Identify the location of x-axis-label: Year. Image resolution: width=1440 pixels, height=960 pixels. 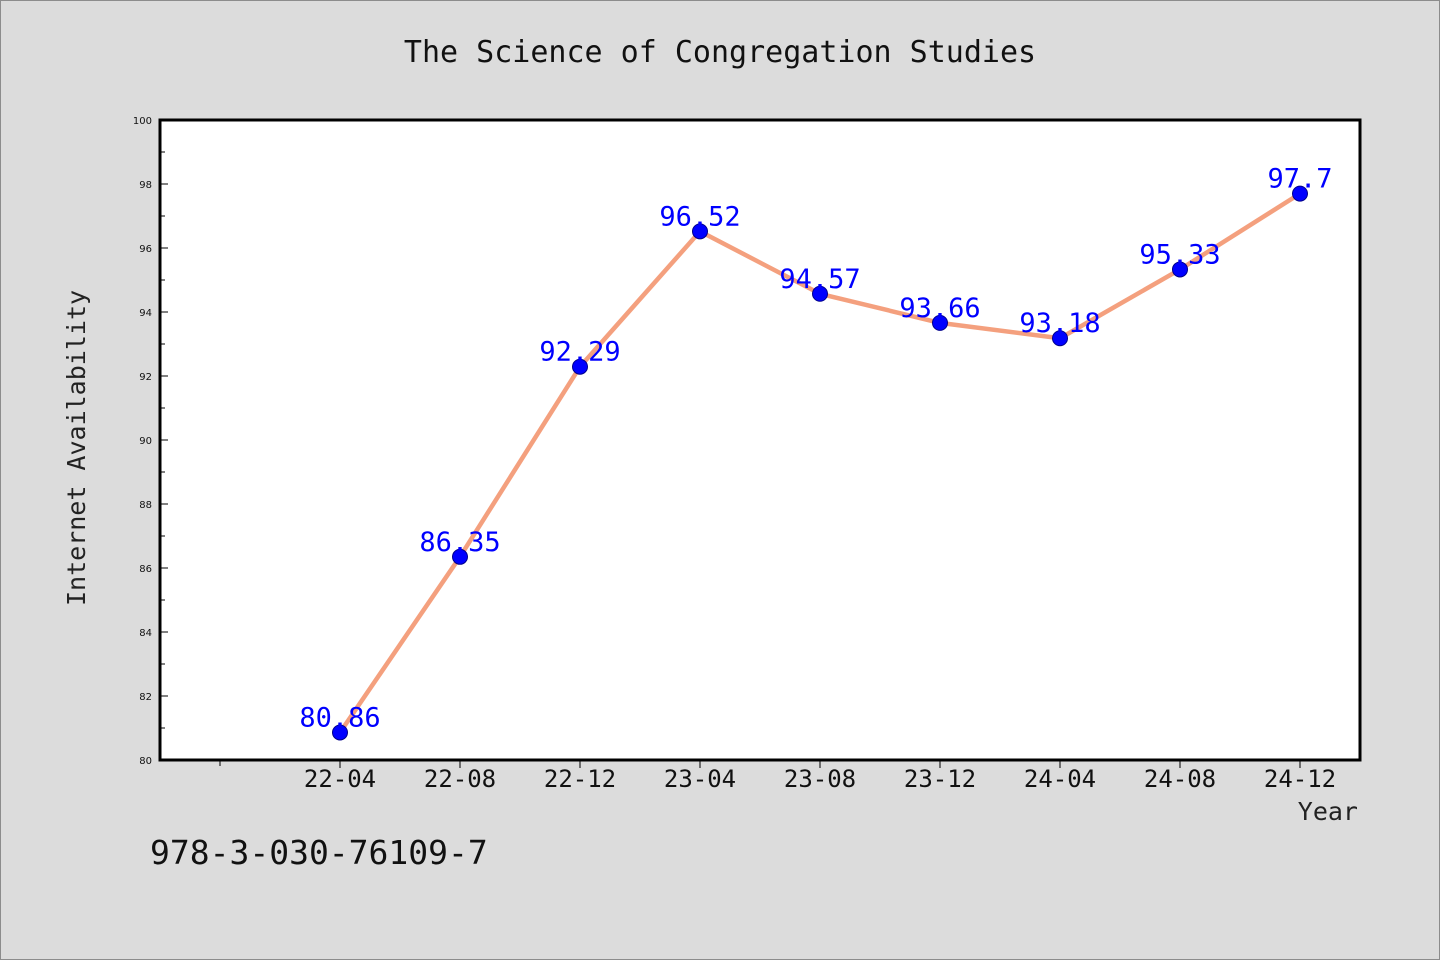
(1328, 811).